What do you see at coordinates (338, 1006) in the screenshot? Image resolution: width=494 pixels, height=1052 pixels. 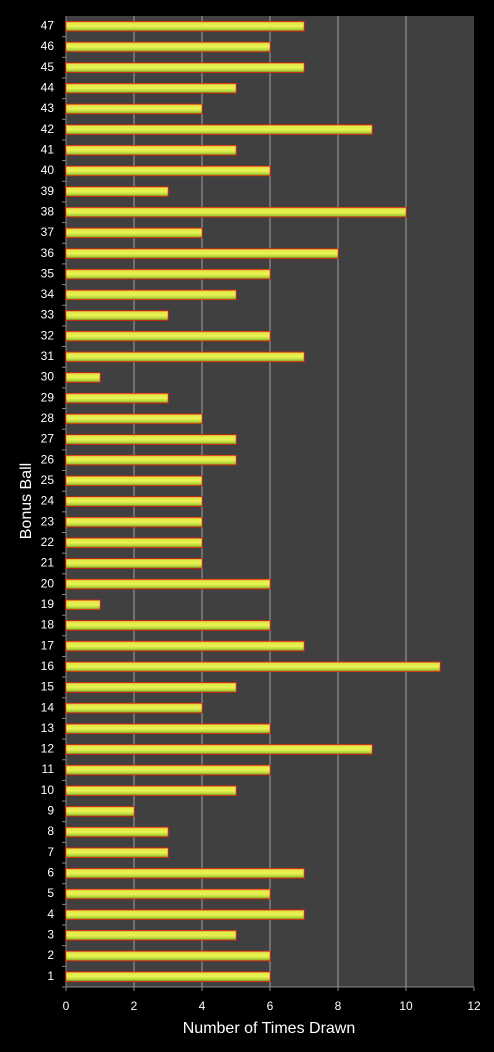 I see `x-tick-label: 8` at bounding box center [338, 1006].